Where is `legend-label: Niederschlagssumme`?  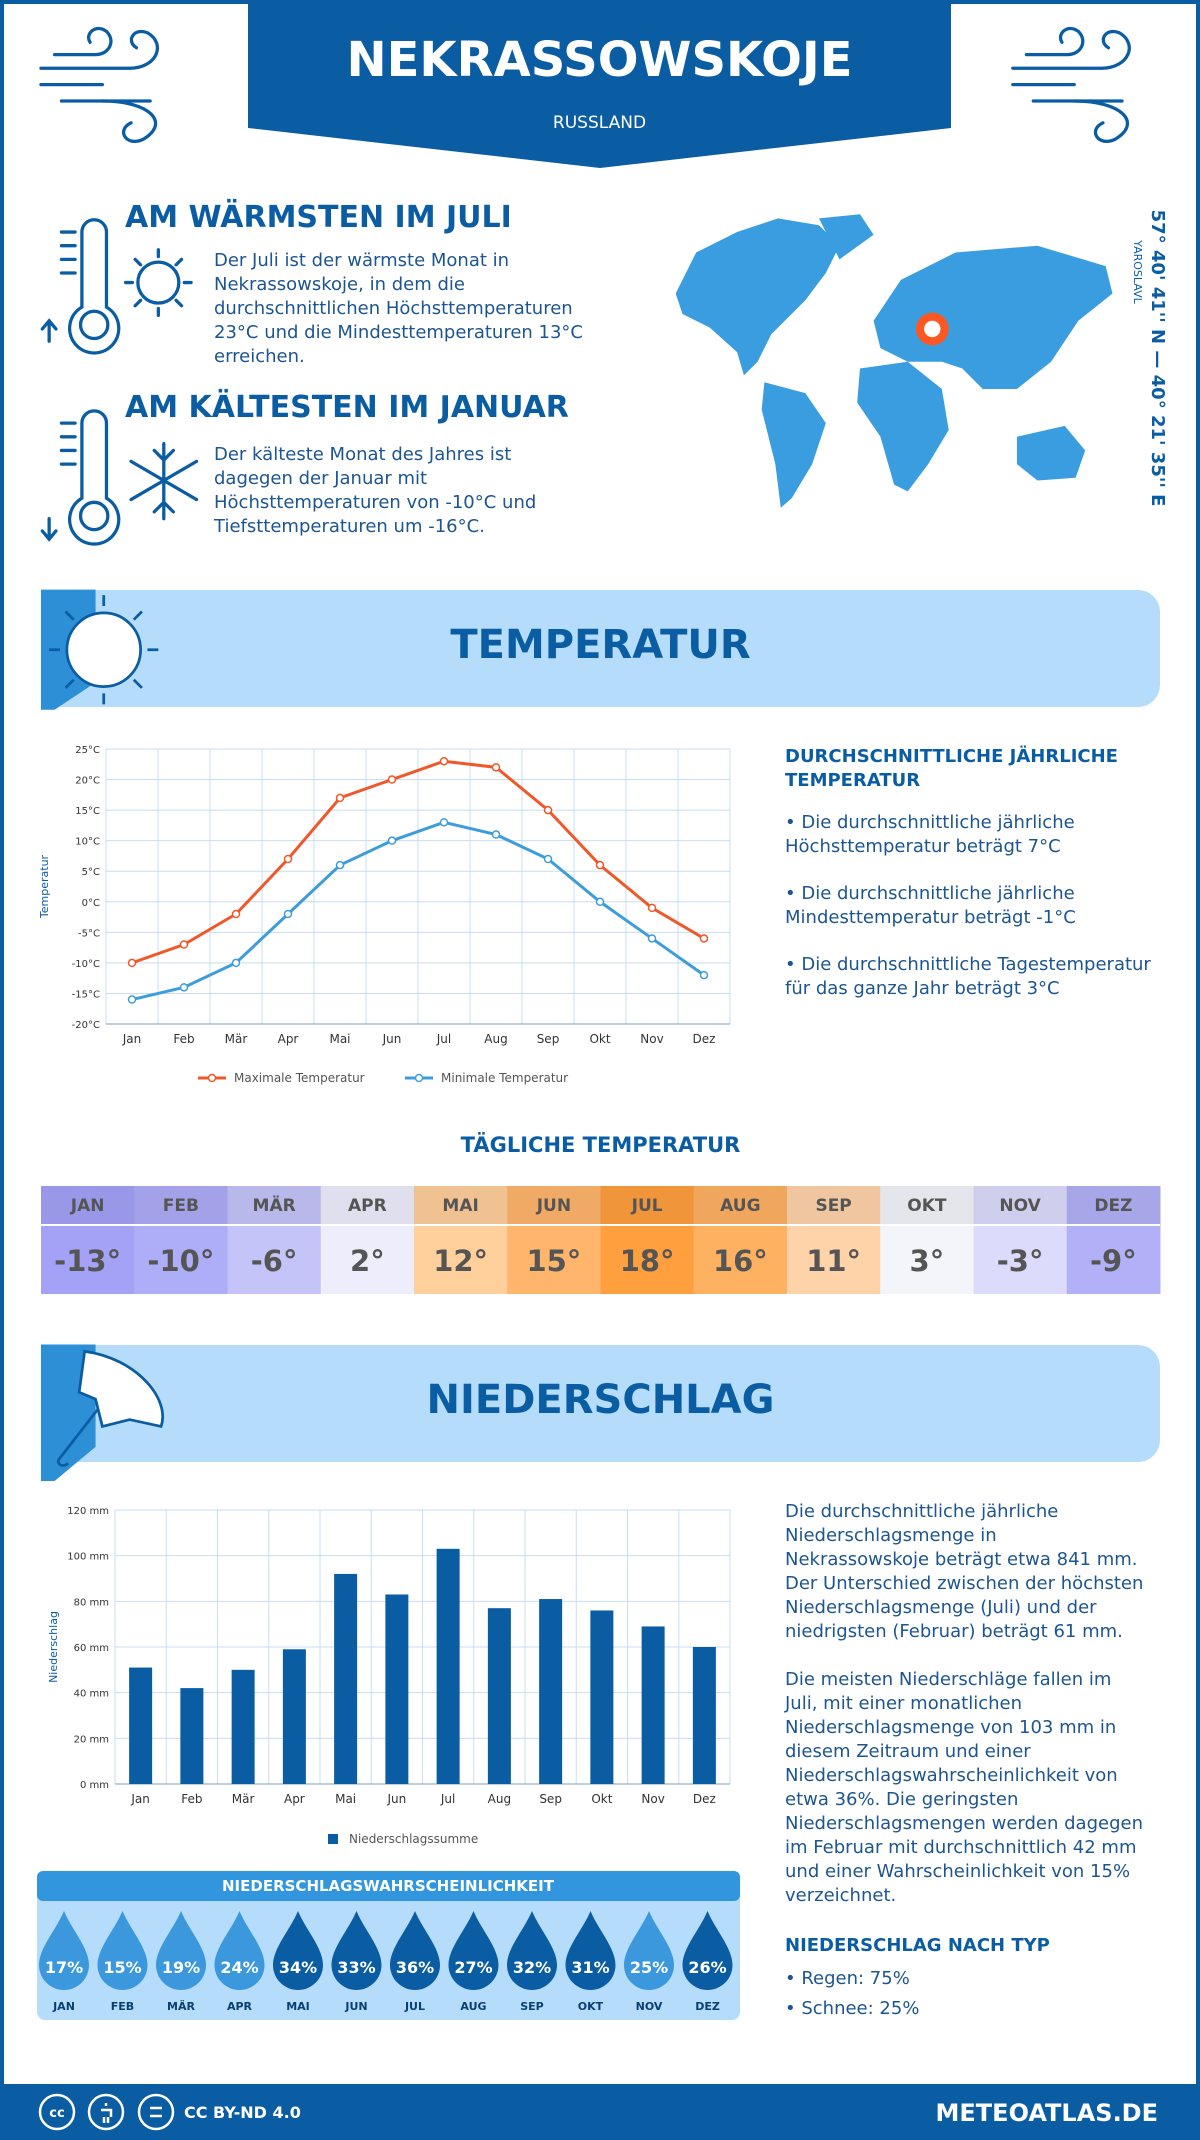
legend-label: Niederschlagssumme is located at coordinates (413, 1839).